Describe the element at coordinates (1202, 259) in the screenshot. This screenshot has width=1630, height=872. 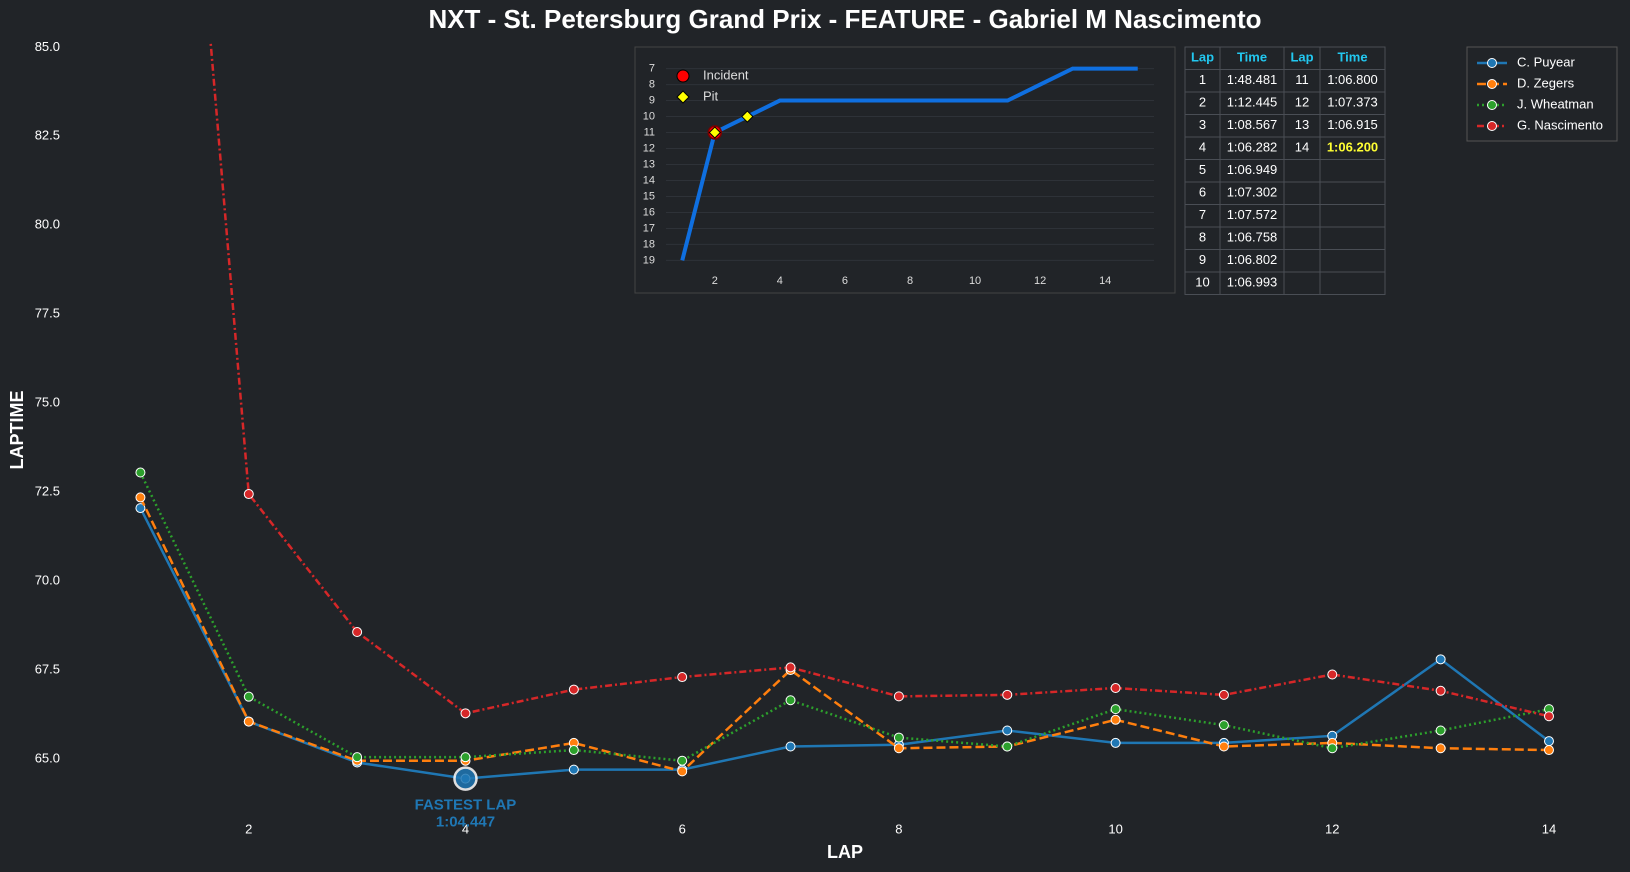
I see `table-cell-text: 9` at that location.